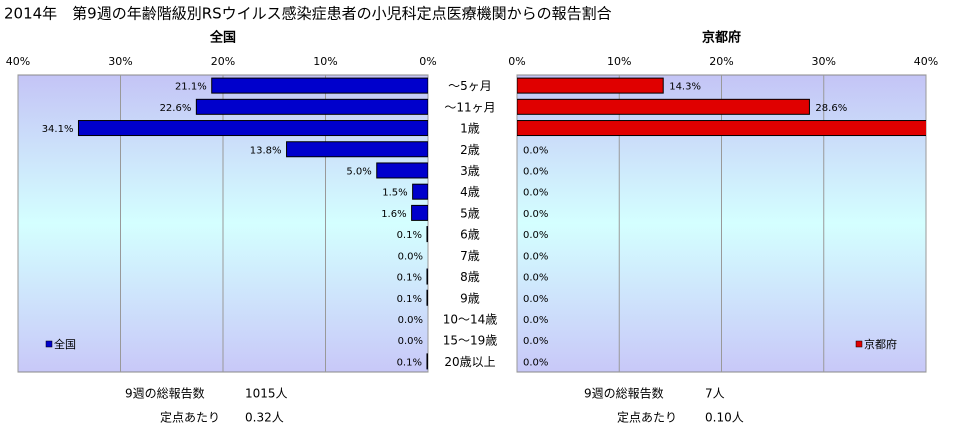  What do you see at coordinates (469, 362) in the screenshot?
I see `category-label: 20歳以上` at bounding box center [469, 362].